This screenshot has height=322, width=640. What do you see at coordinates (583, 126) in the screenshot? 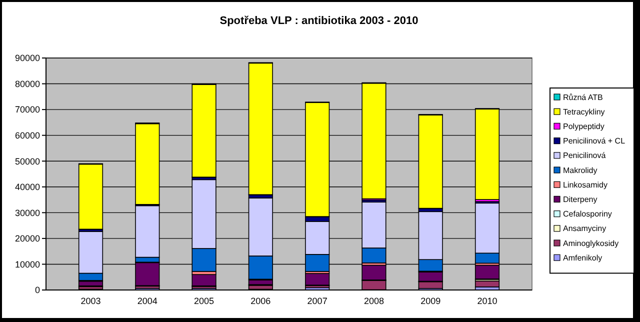
I see `legend-label: Polypeptidy` at bounding box center [583, 126].